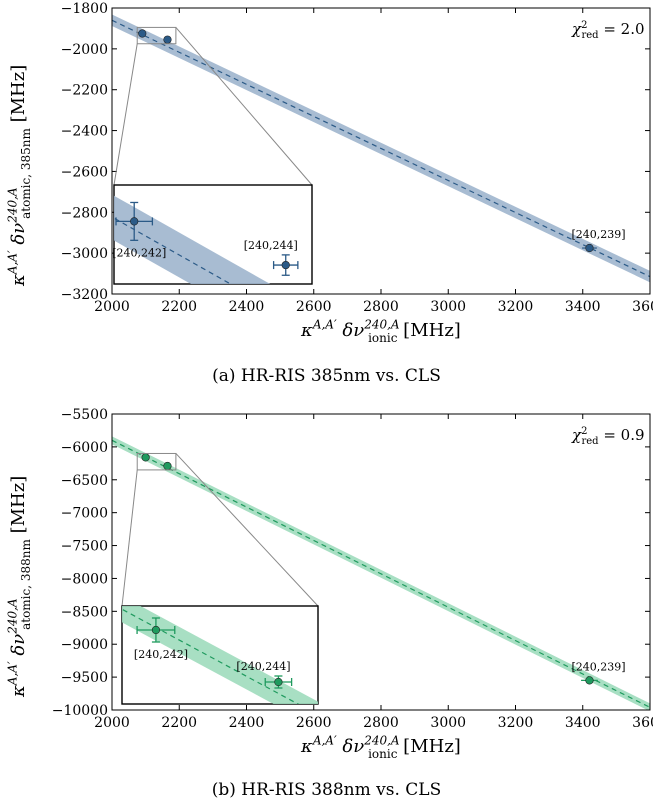  I want to click on y-tick-label: −2600, so click(84, 172).